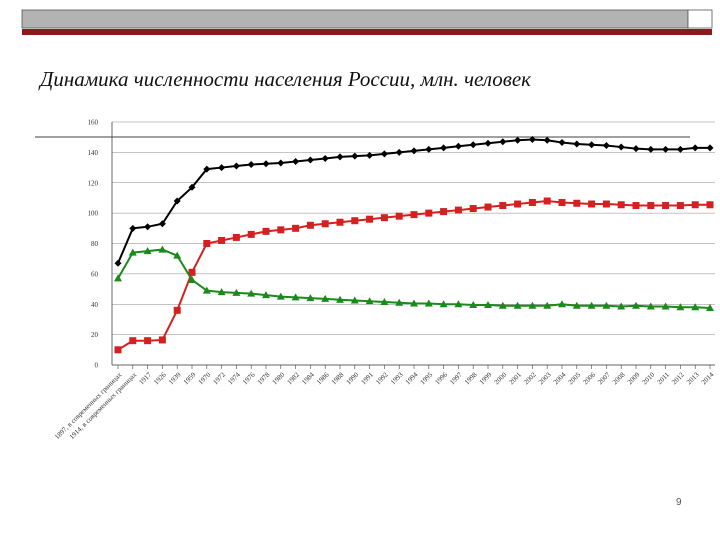 This screenshot has height=540, width=720. I want to click on x-tick-label: 1980, so click(279, 378).